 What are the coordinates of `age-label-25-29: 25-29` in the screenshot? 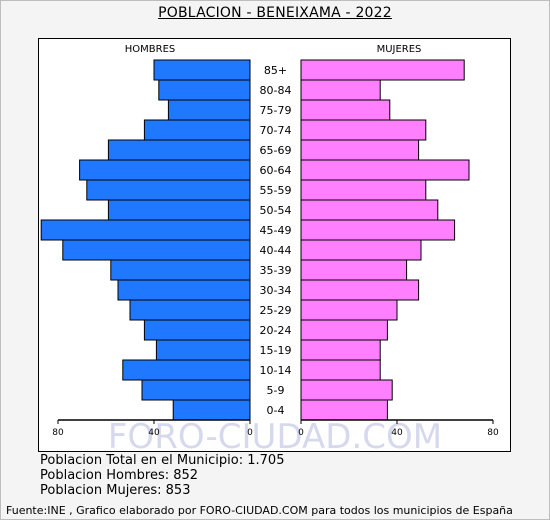 It's located at (276, 310).